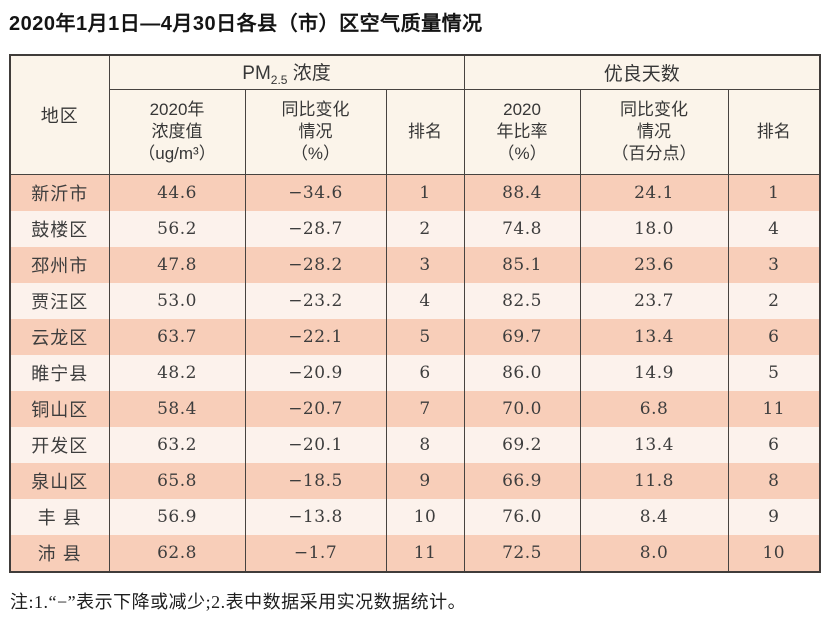  Describe the element at coordinates (774, 229) in the screenshot. I see `good-rank-cell: 4` at that location.